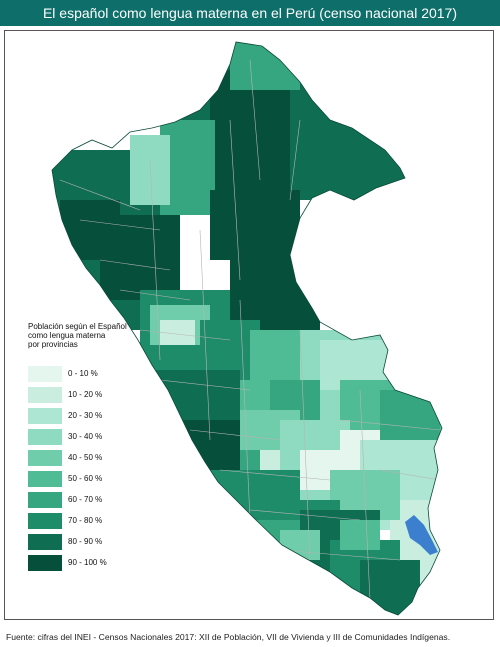 The image size is (500, 647). I want to click on legend-label: 30 - 40 %, so click(85, 436).